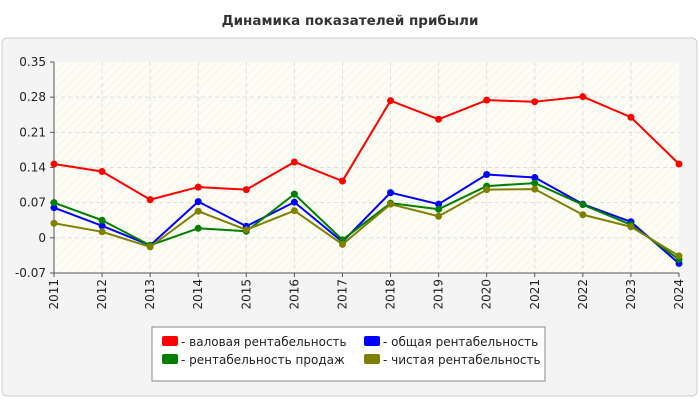  I want to click on legend-label: - чистая рентабельность, so click(462, 360).